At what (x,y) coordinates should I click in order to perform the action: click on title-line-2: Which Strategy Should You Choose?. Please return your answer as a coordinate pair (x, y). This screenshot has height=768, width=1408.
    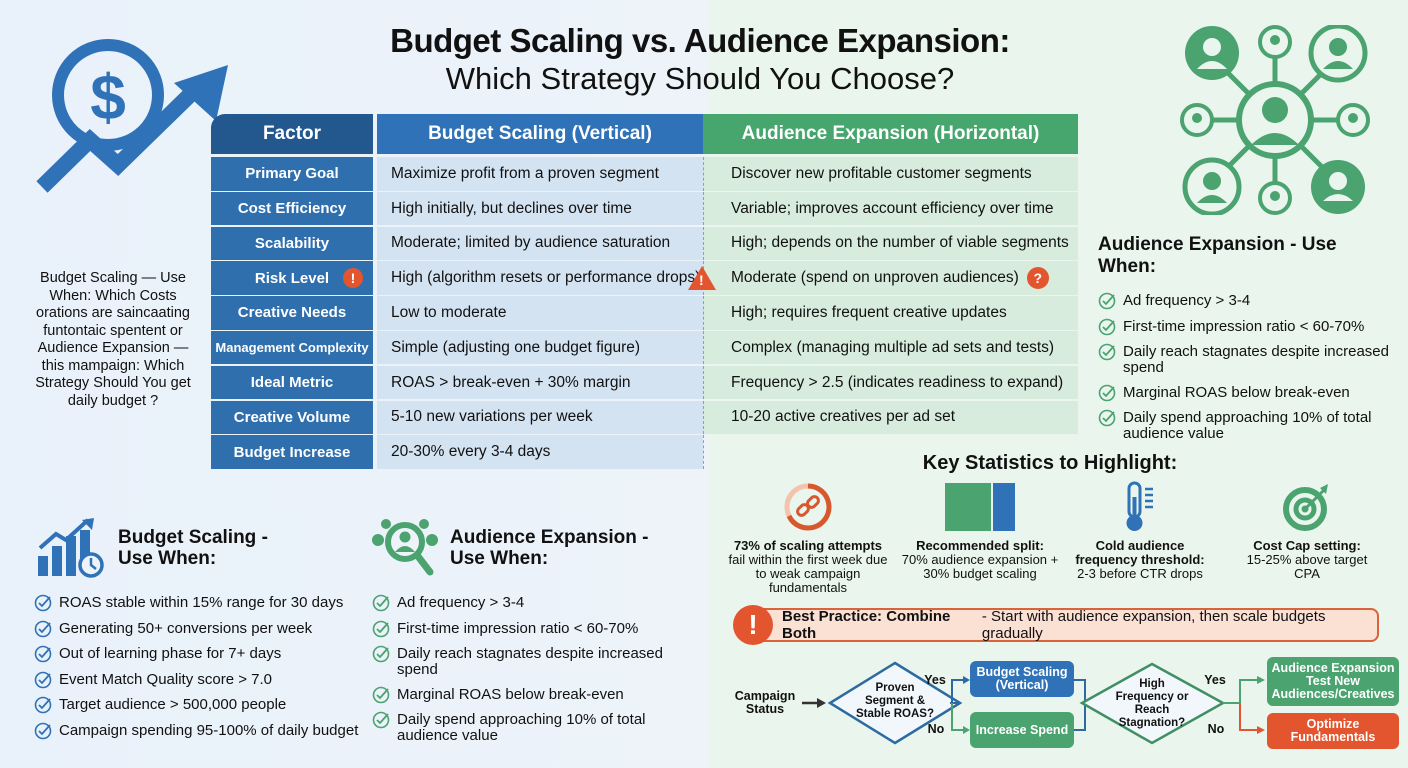
    Looking at the image, I should click on (700, 78).